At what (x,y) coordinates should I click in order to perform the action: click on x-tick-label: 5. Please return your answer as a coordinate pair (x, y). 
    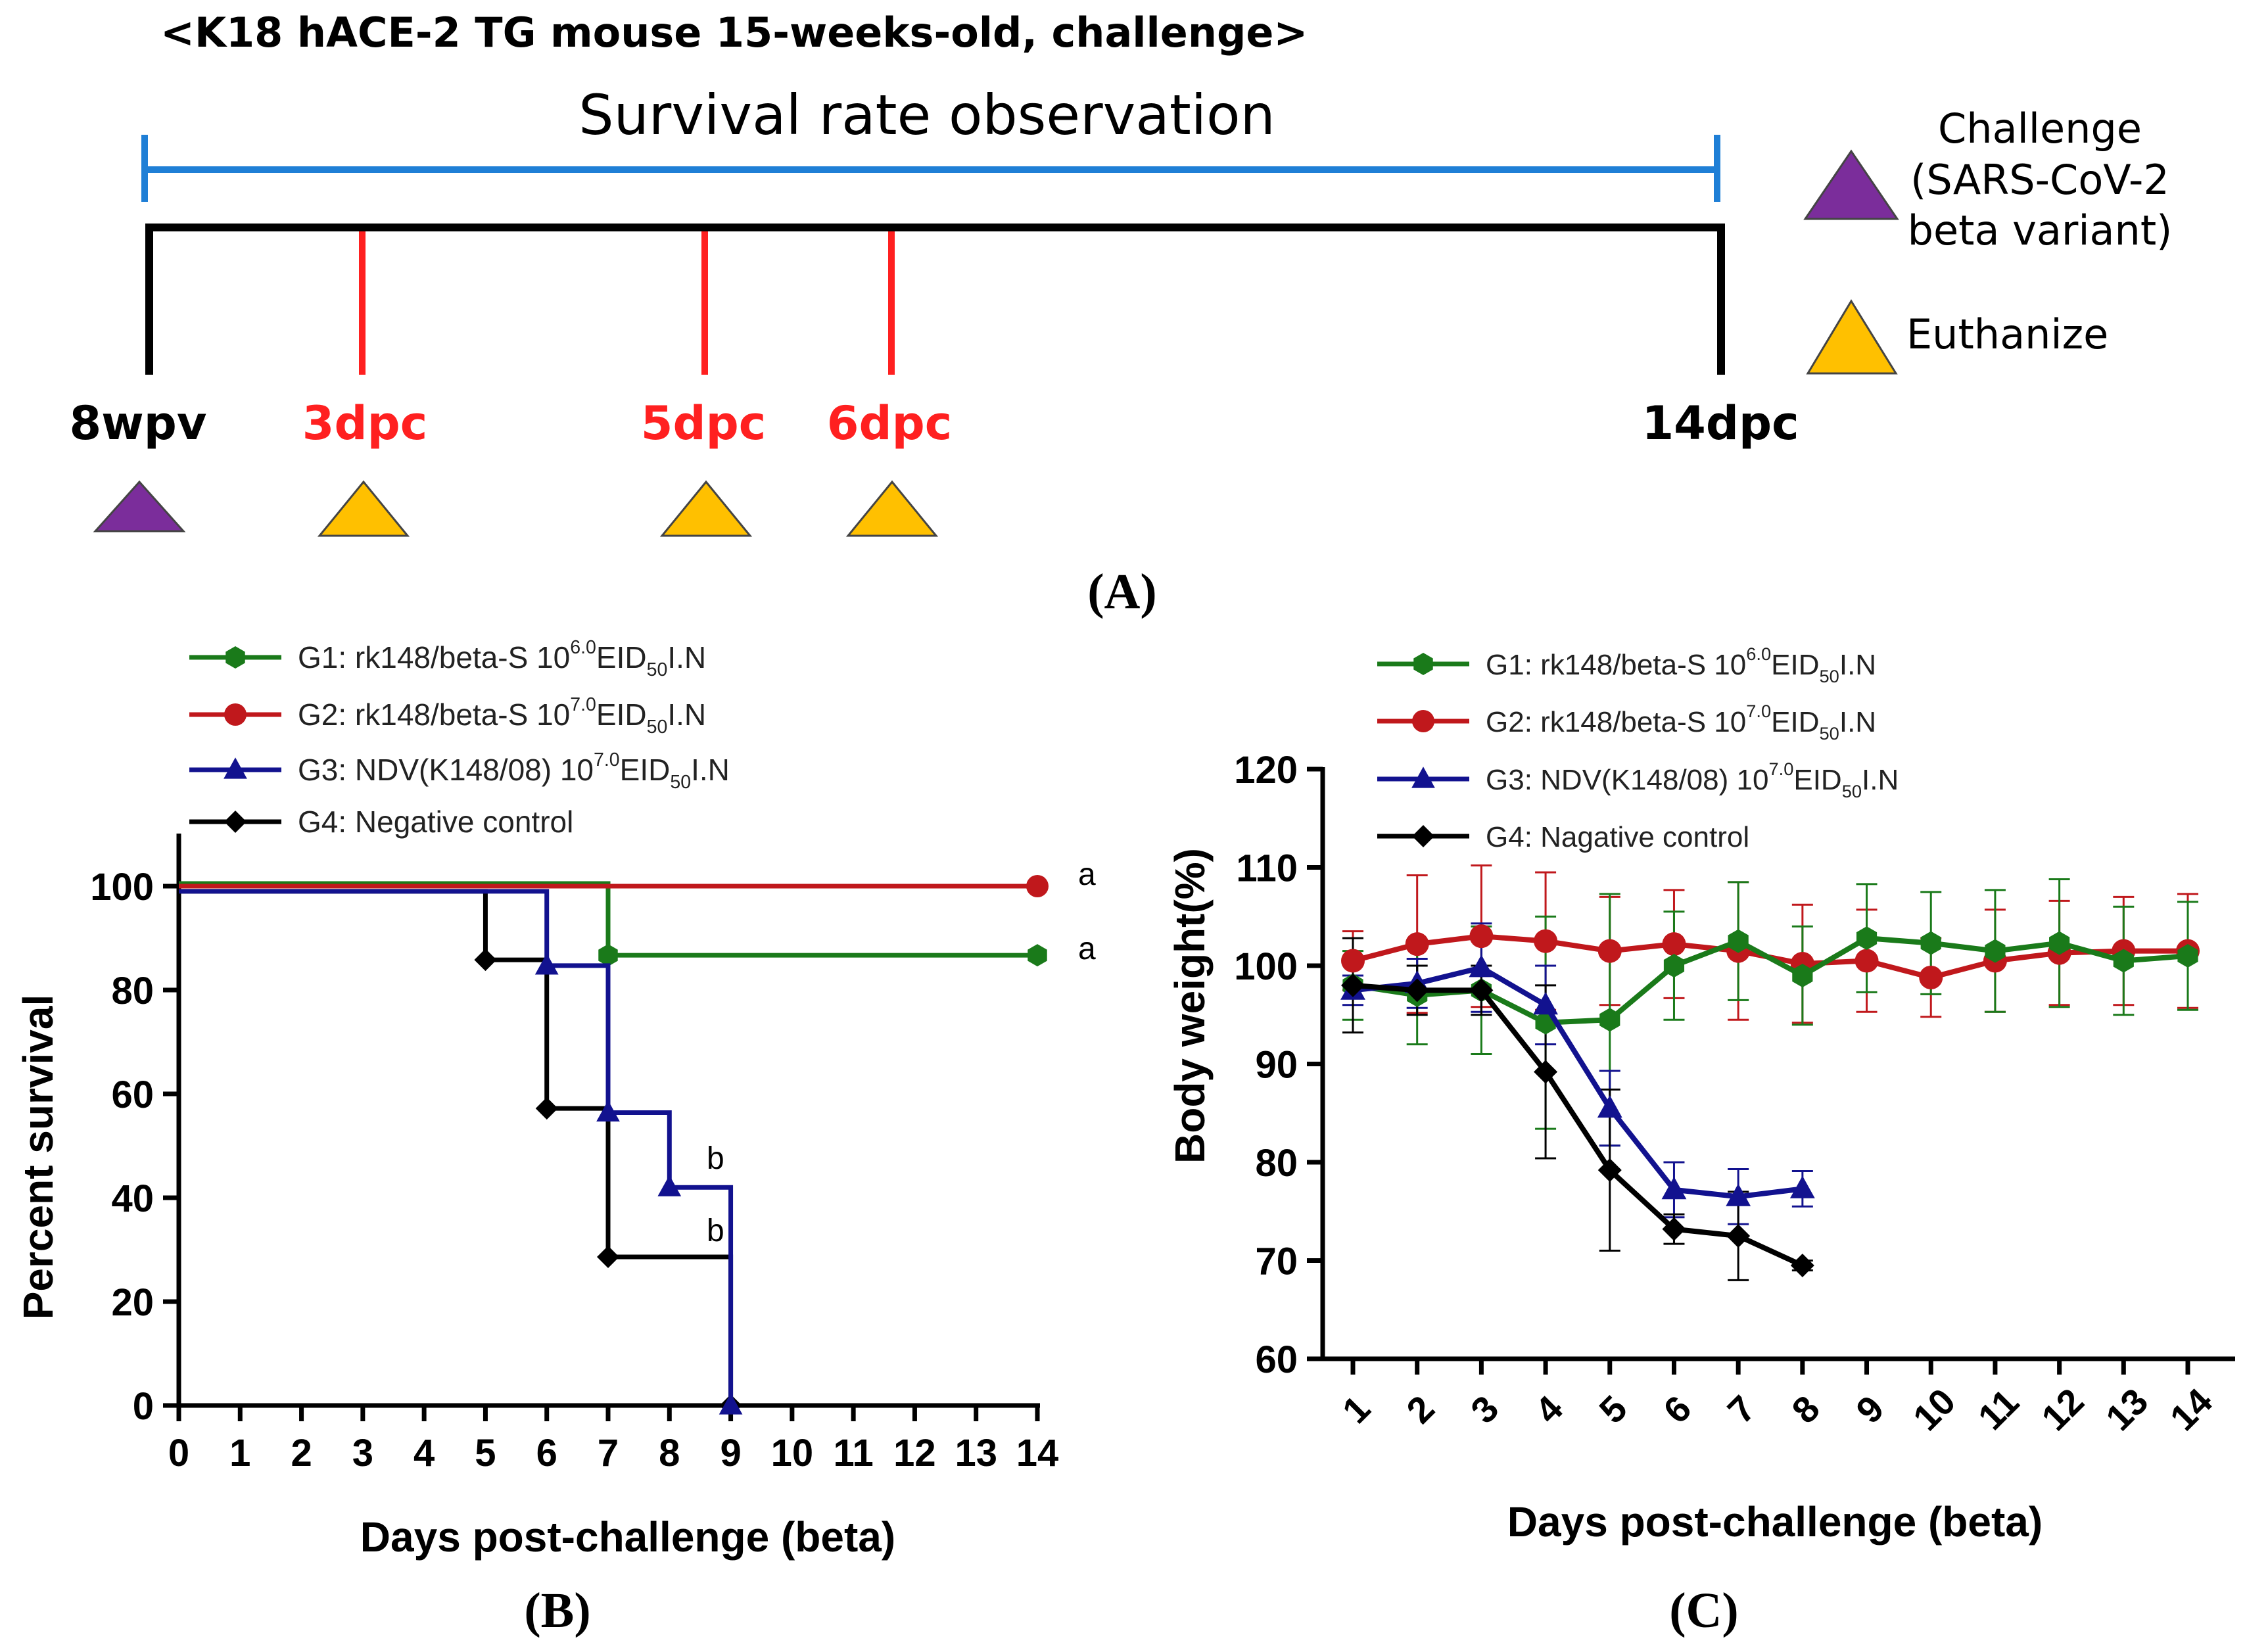
    Looking at the image, I should click on (486, 1453).